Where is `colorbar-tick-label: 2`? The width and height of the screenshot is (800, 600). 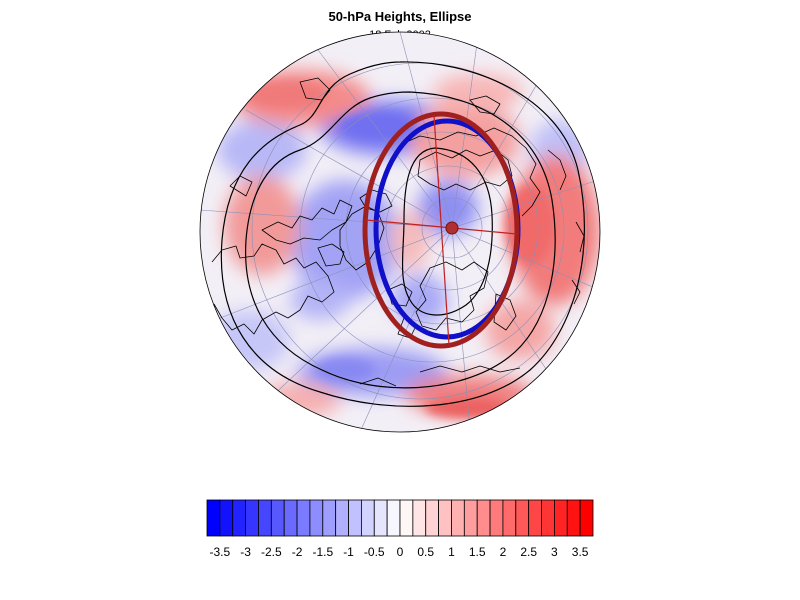
colorbar-tick-label: 2 is located at coordinates (503, 552).